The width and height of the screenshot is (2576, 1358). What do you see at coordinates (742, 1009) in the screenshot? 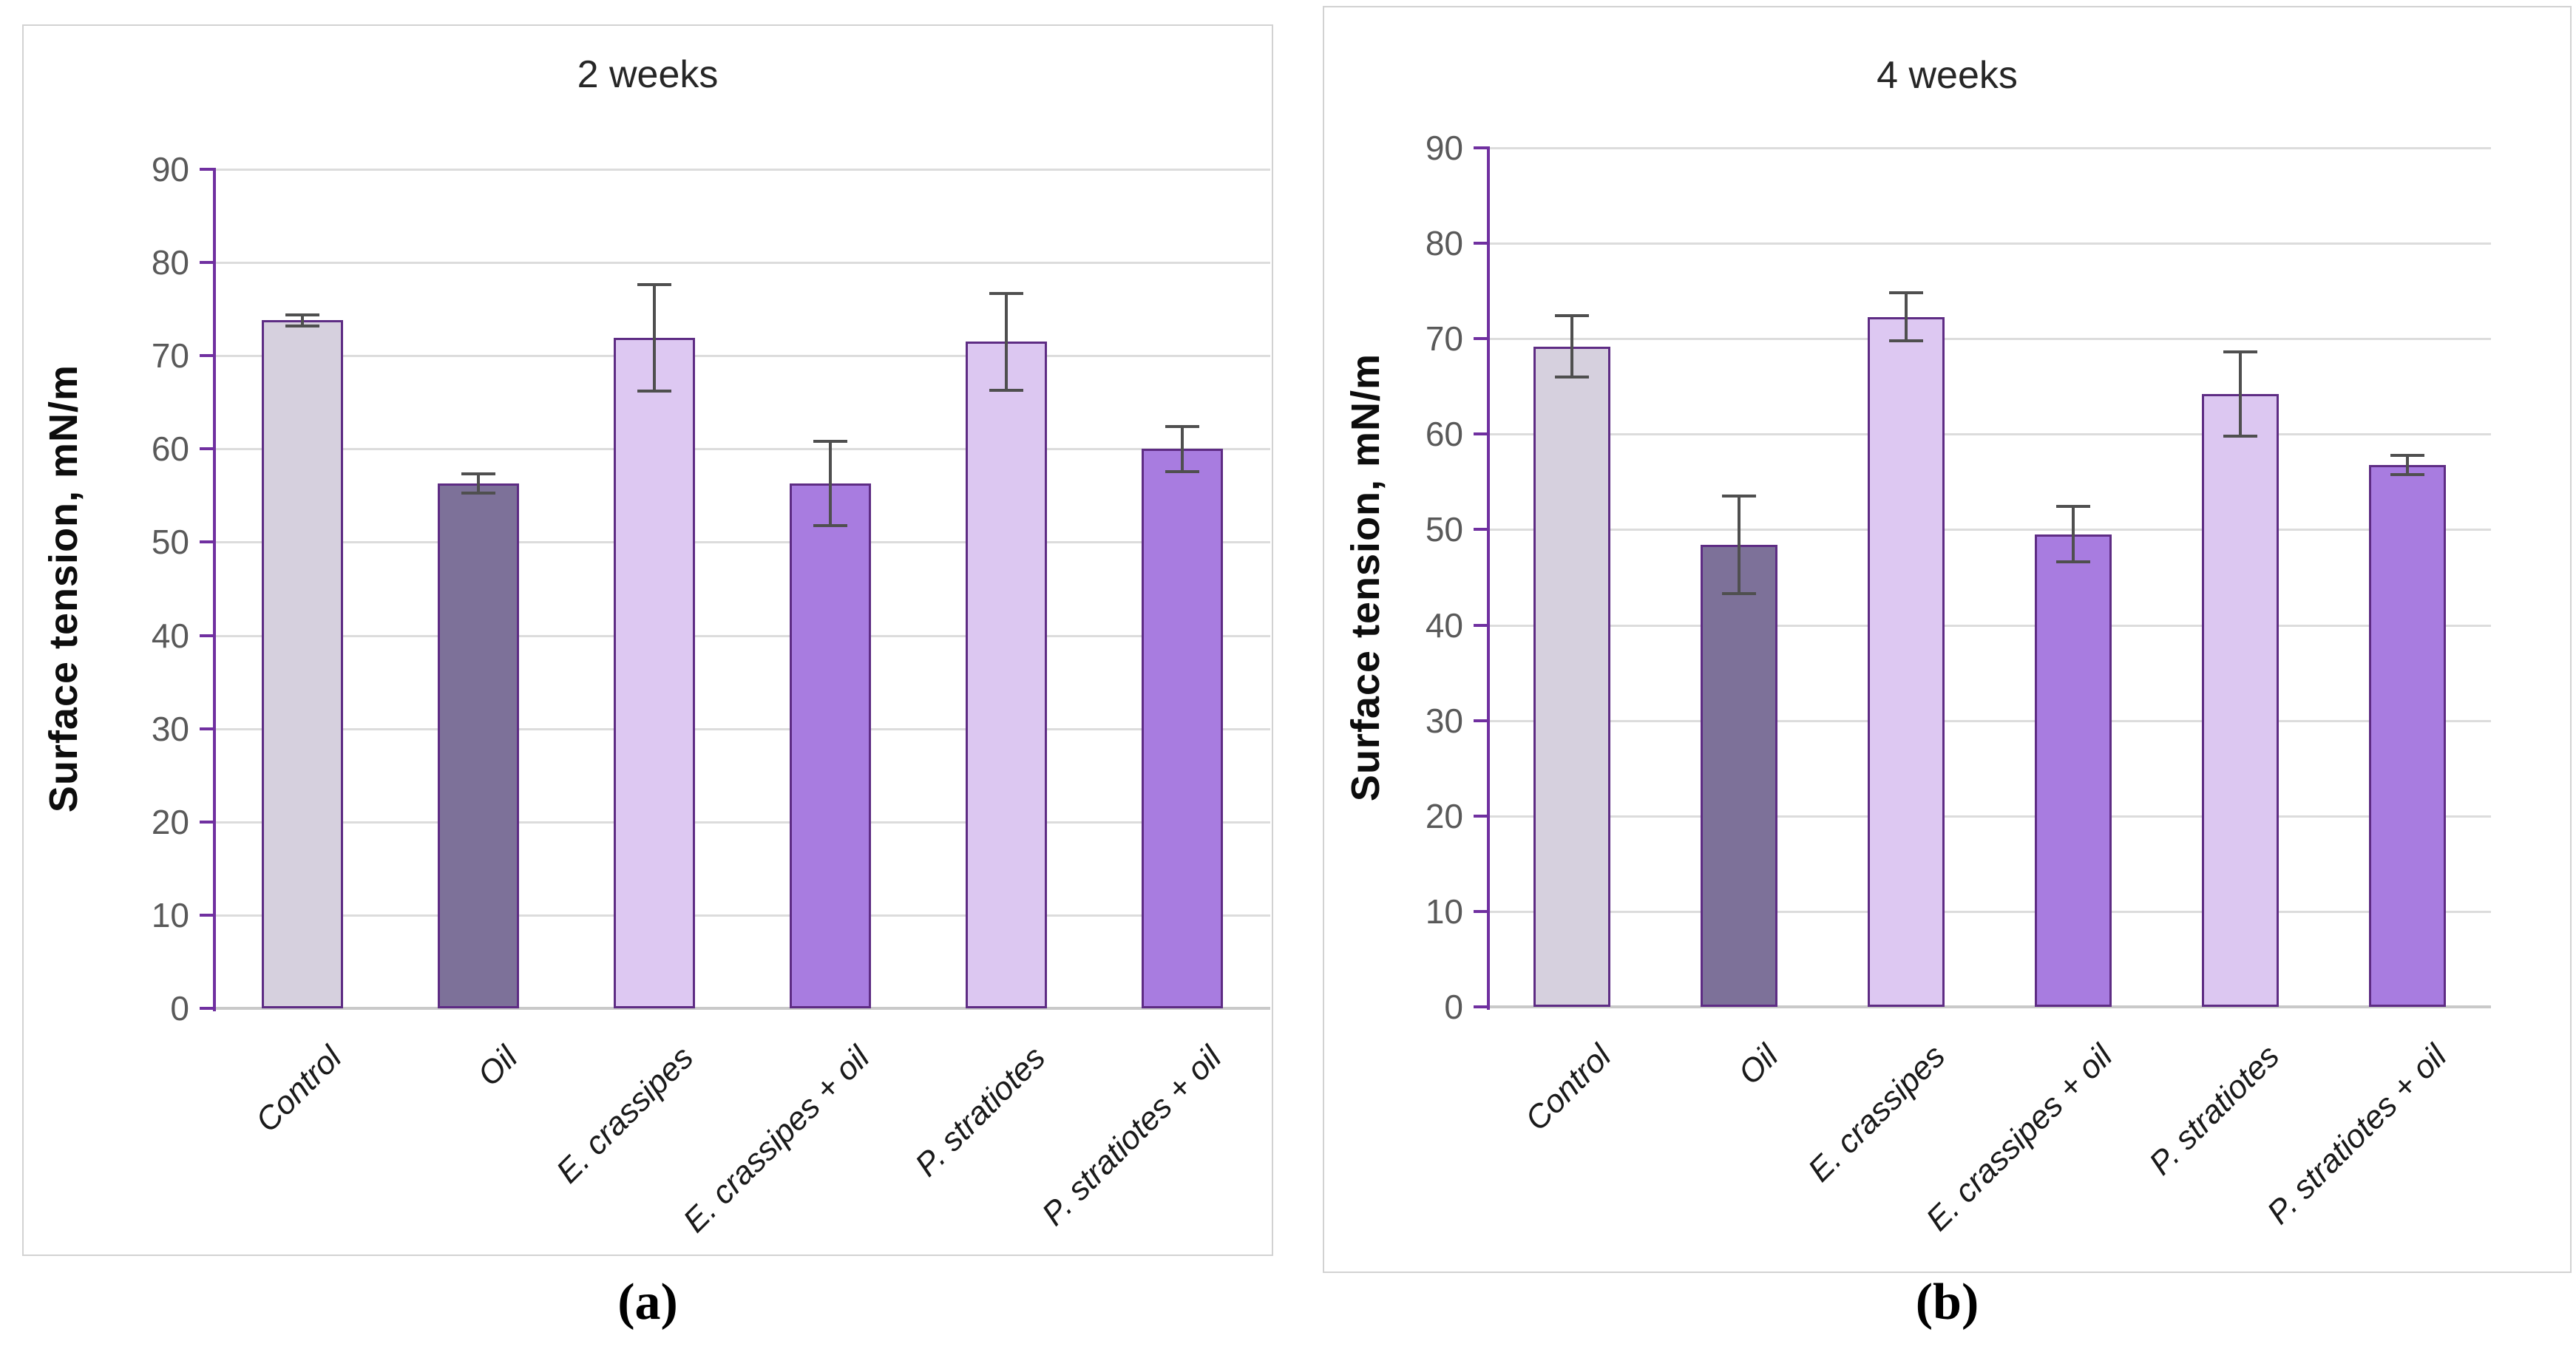
I see `x-axis-line` at bounding box center [742, 1009].